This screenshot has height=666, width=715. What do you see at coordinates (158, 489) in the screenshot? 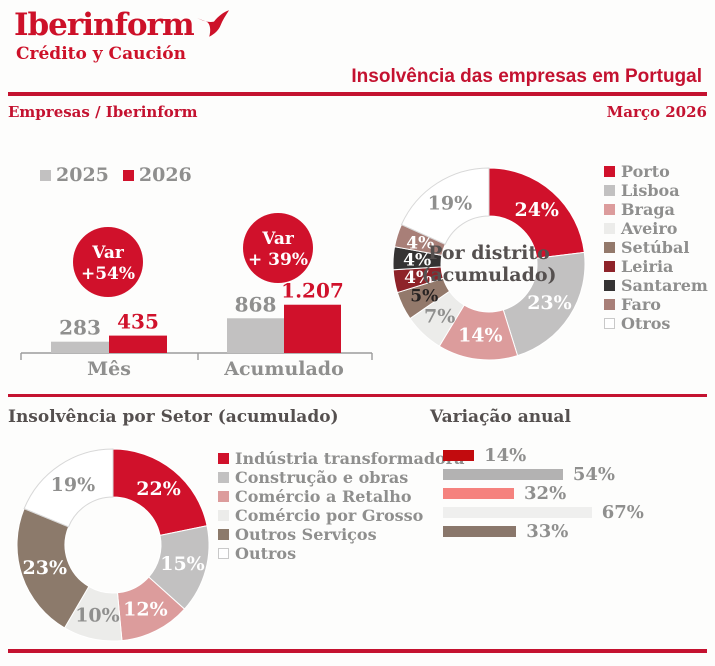
I see `sector-slice-pct: 22%` at bounding box center [158, 489].